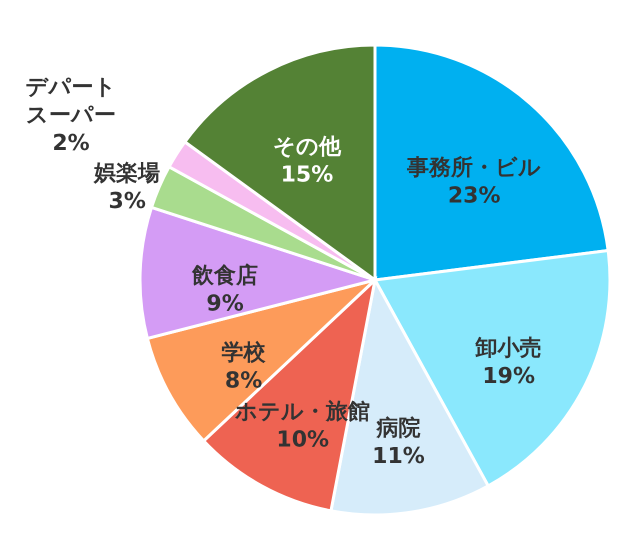 Image resolution: width=640 pixels, height=560 pixels. Describe the element at coordinates (474, 167) in the screenshot. I see `slice-label: 事務所・ビル` at that location.